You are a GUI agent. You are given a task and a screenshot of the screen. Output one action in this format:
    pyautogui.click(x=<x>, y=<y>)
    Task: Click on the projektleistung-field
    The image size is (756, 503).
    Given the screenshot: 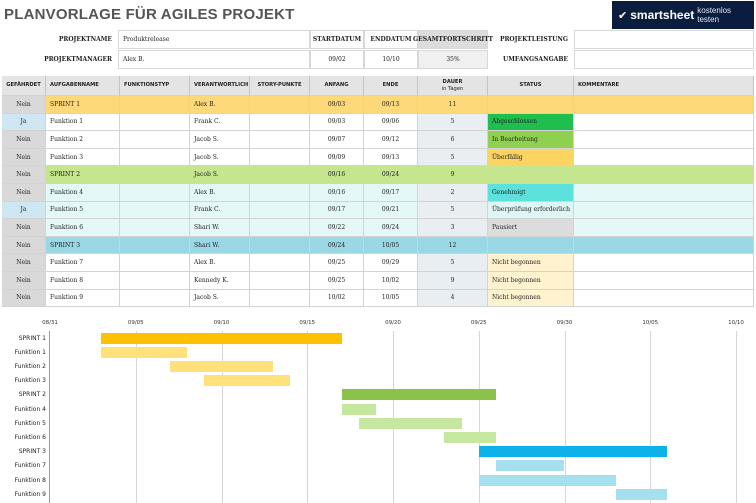 What is the action you would take?
    pyautogui.click(x=664, y=39)
    